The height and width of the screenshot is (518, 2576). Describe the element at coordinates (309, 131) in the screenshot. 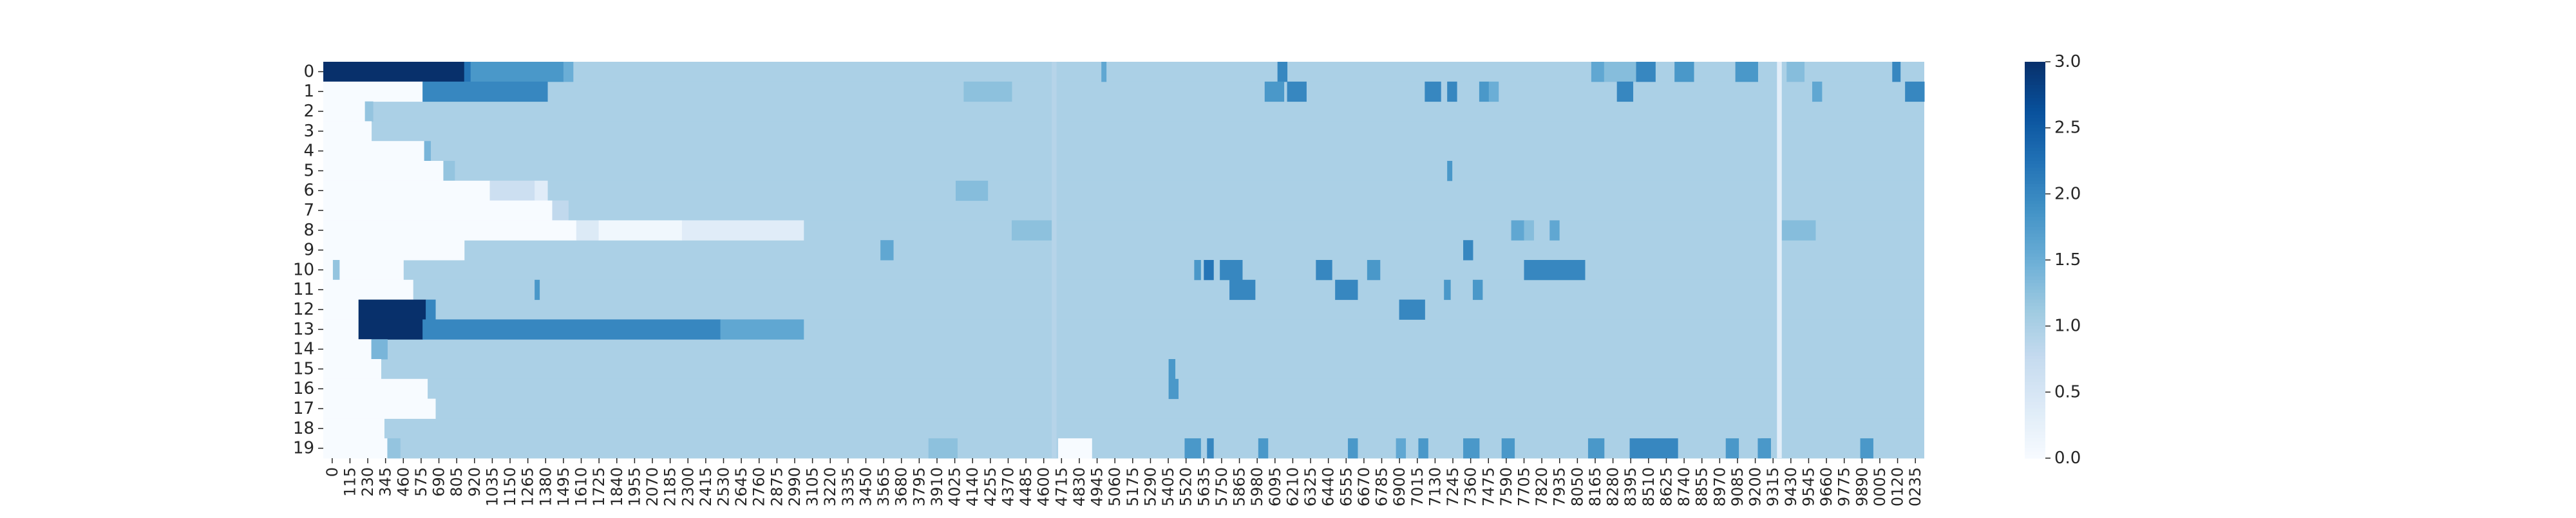

I see `row-tick-label: 3` at that location.